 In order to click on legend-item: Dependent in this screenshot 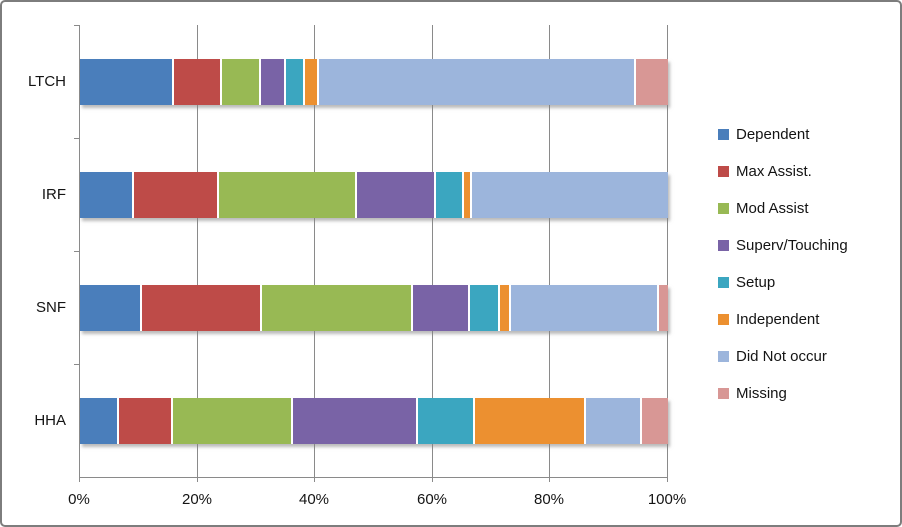, I will do `click(783, 134)`.